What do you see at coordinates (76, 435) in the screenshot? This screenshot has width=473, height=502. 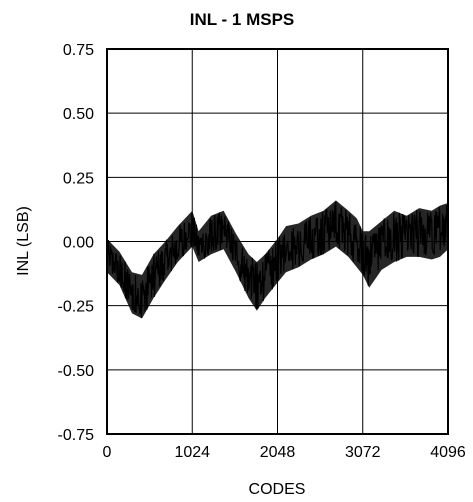 I see `y-tick-label-6: -0.75` at bounding box center [76, 435].